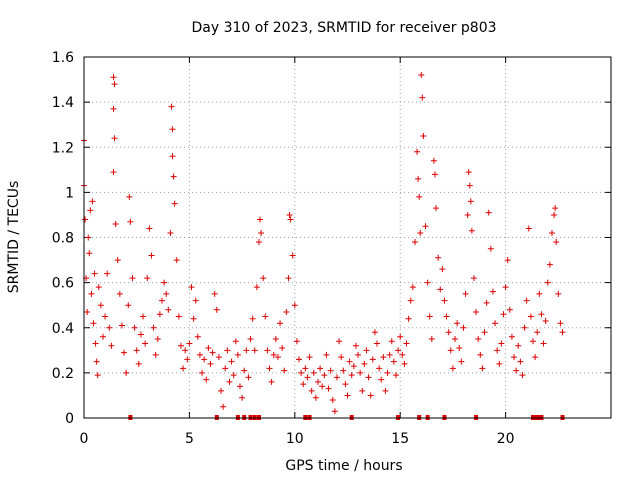 Image resolution: width=640 pixels, height=480 pixels. What do you see at coordinates (506, 439) in the screenshot?
I see `x-tick-label: 20` at bounding box center [506, 439].